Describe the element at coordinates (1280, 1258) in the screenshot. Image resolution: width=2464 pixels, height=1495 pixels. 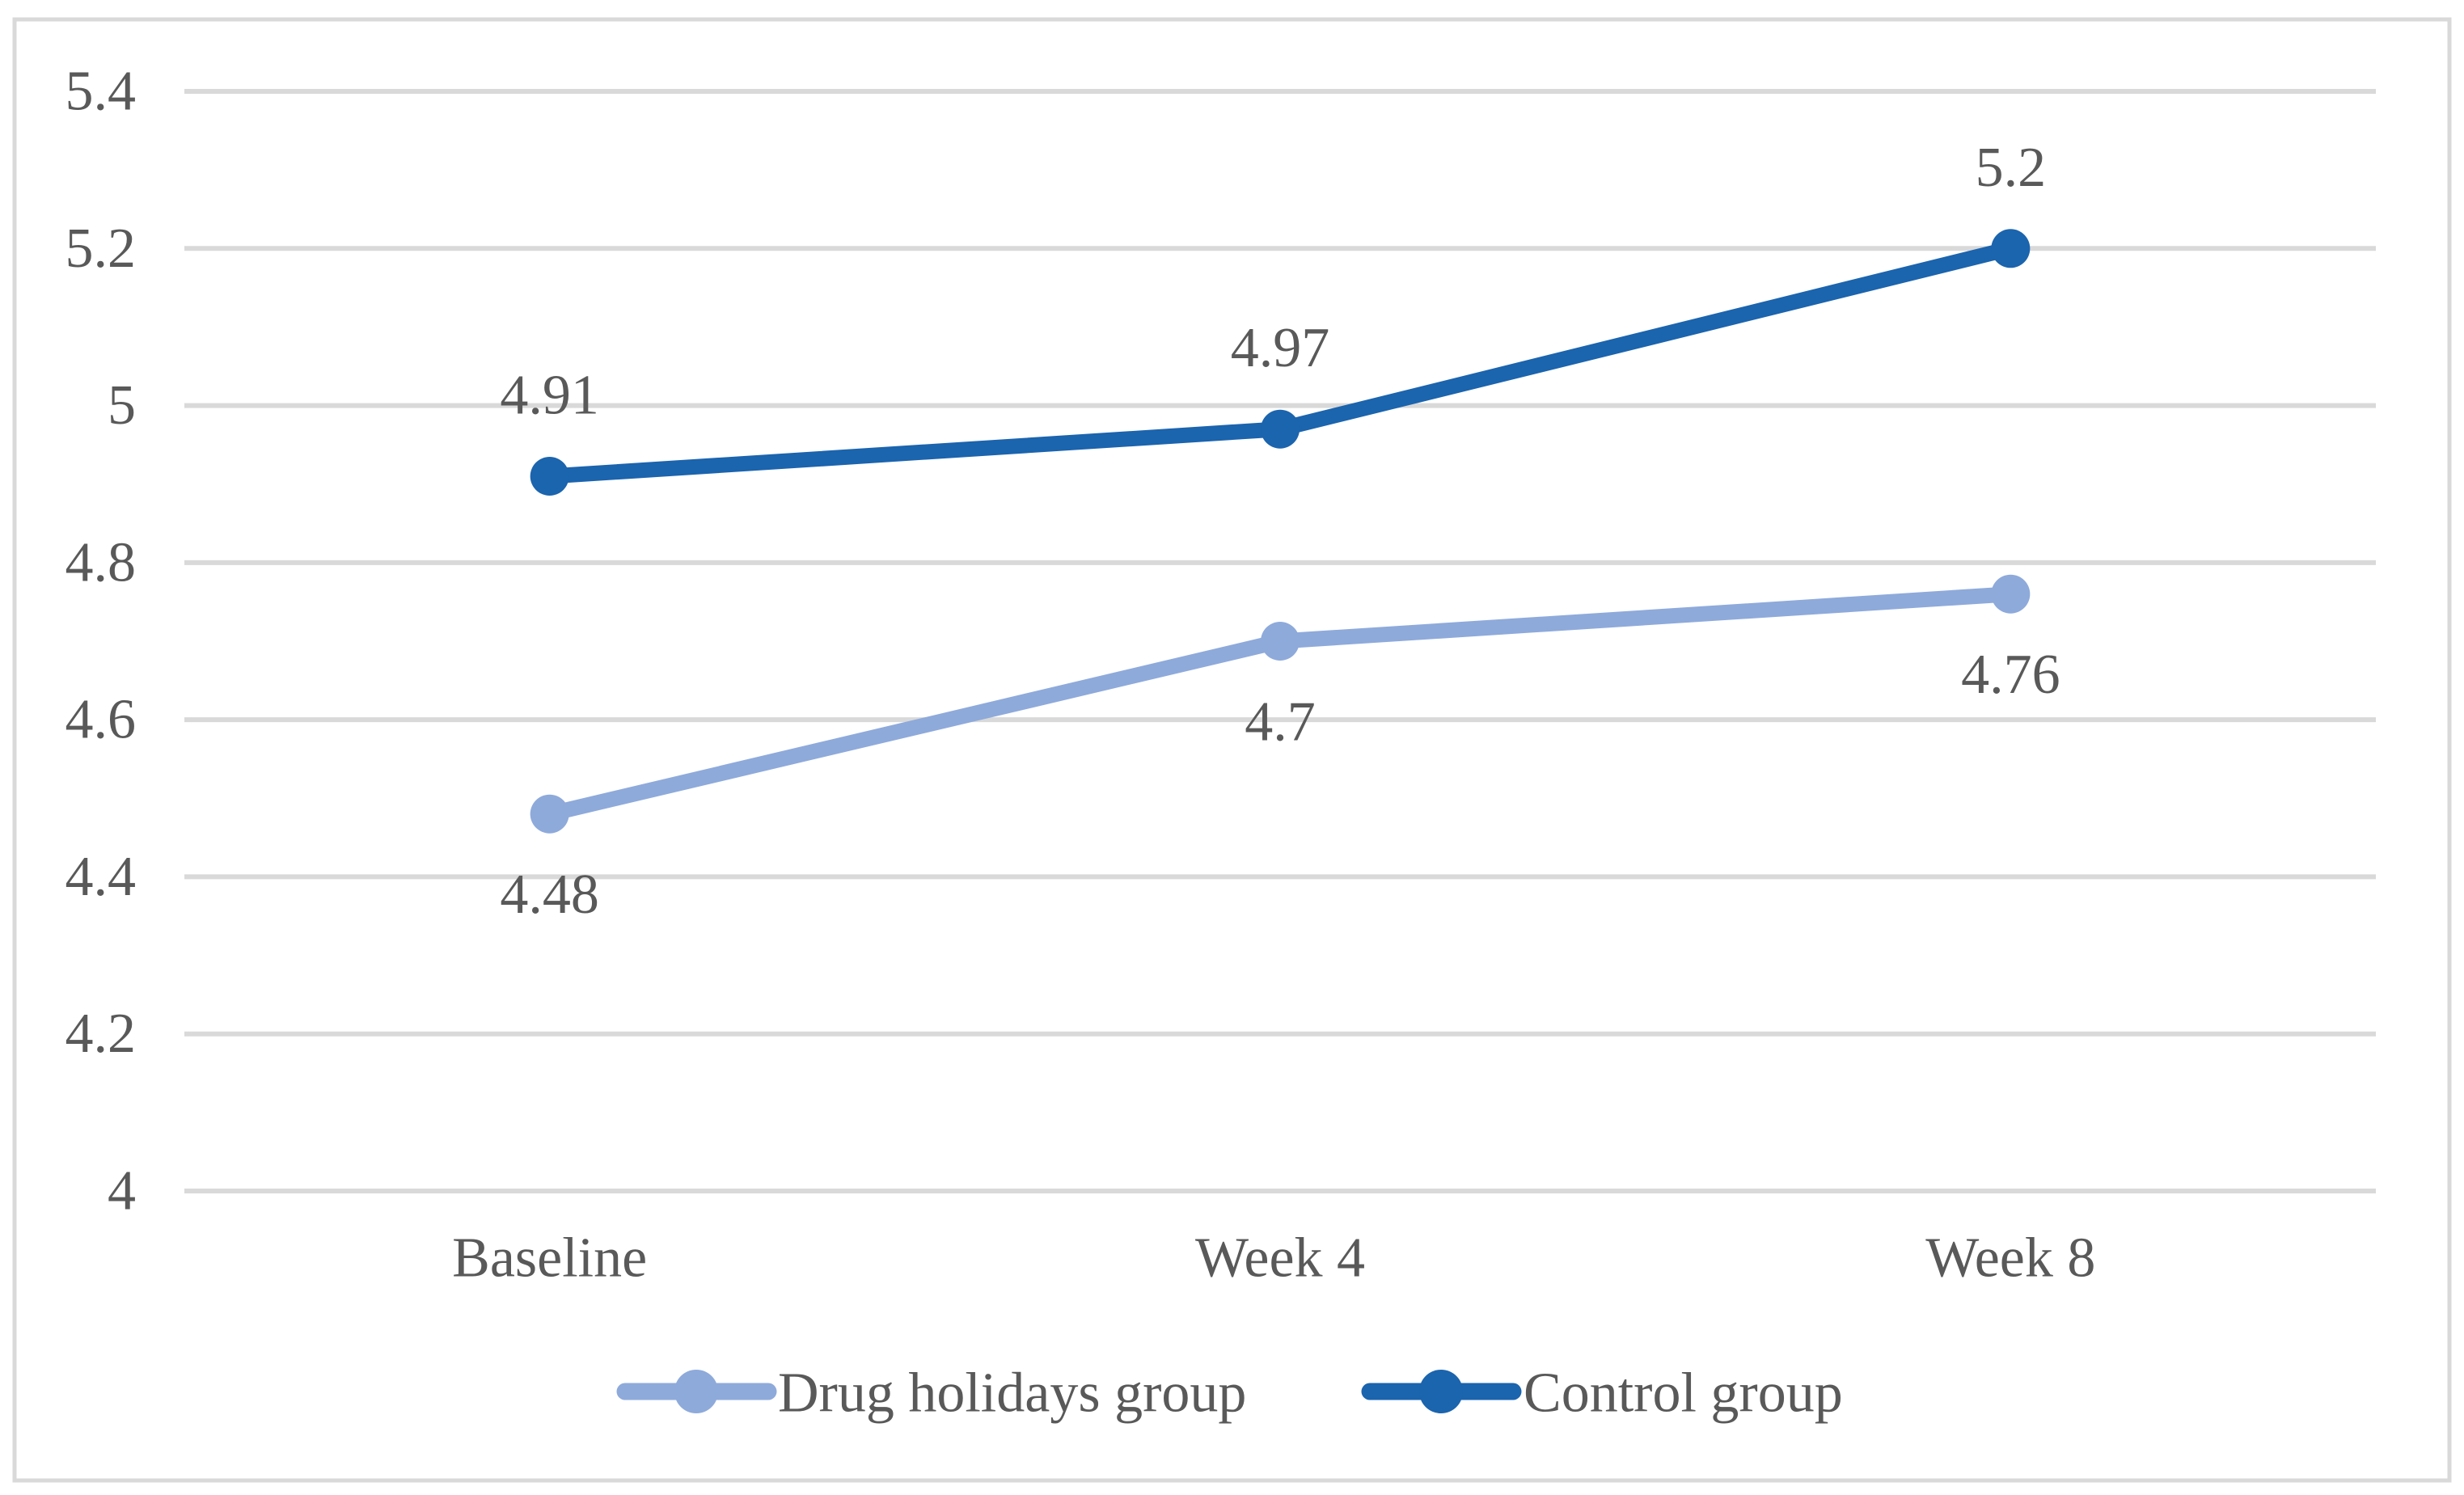
I see `x-category-label: Week 4` at that location.